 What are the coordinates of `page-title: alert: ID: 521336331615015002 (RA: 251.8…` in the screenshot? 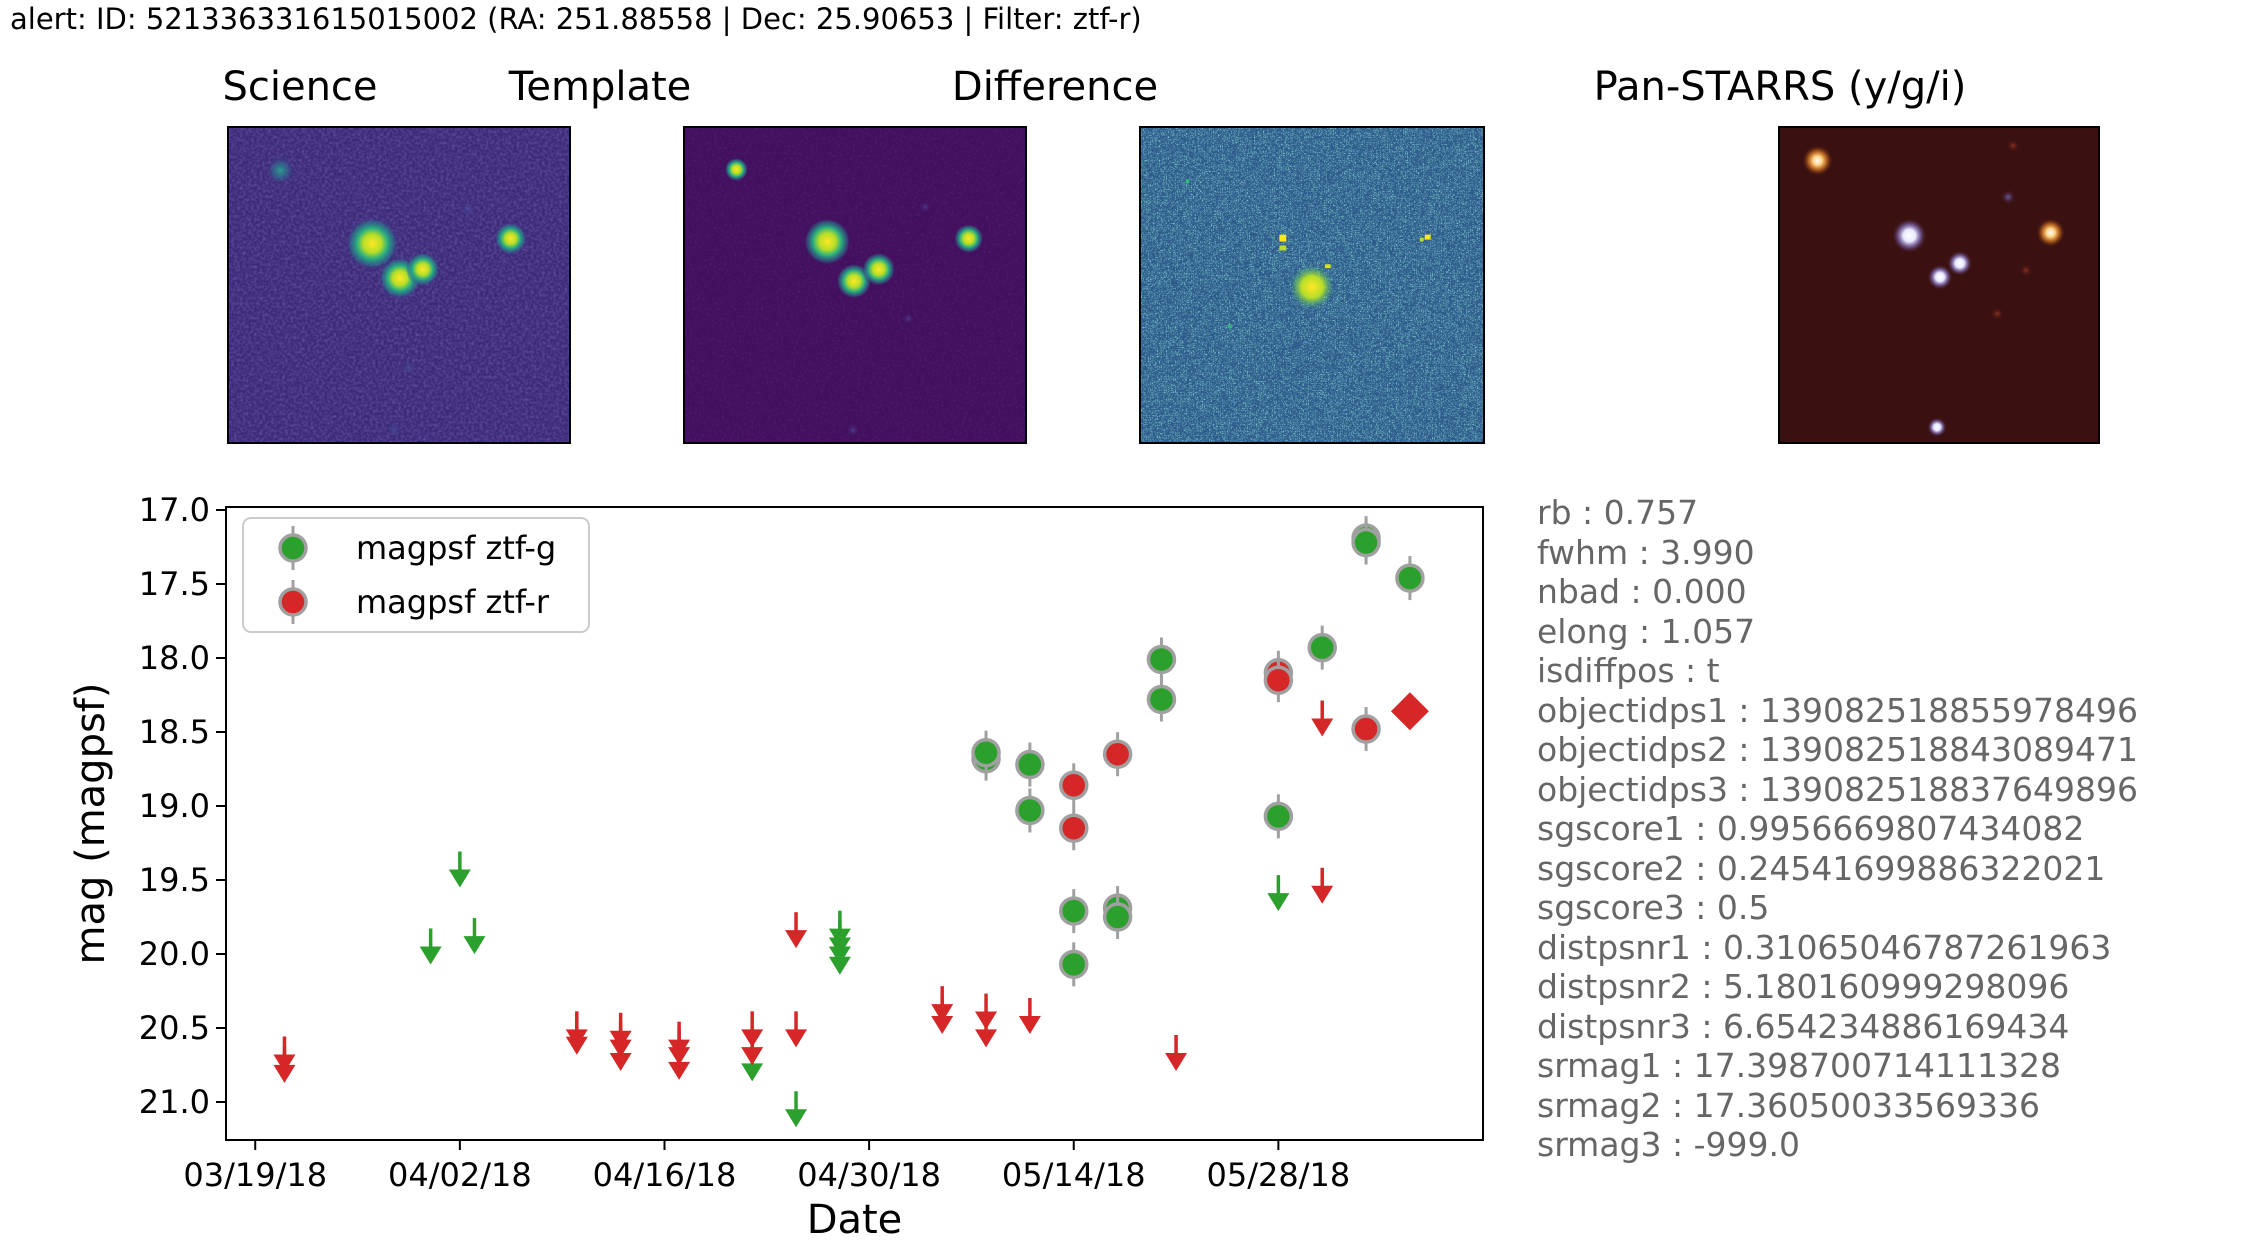 It's located at (576, 19).